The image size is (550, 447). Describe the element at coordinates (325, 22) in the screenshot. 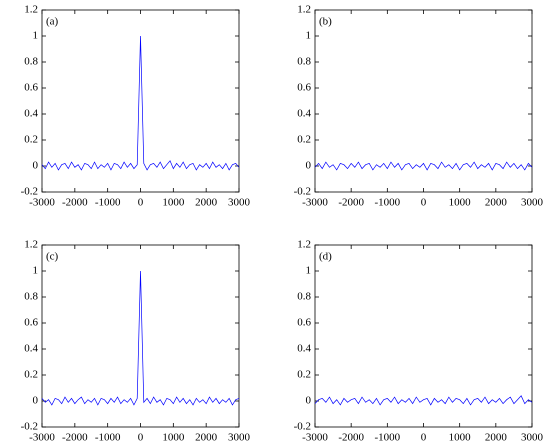

I see `panel-label: (b)` at that location.